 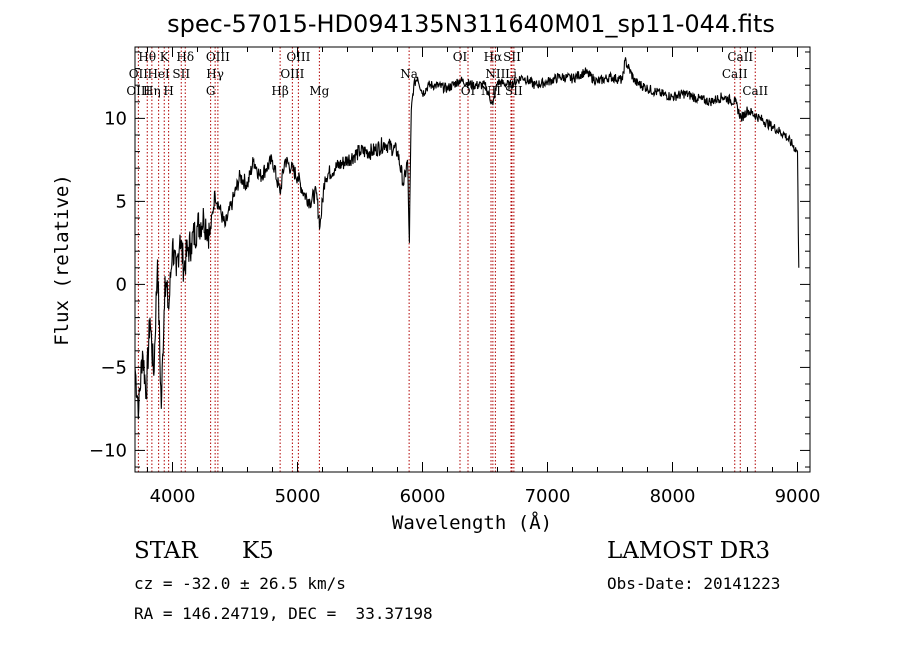 I want to click on line-label-li: Li, so click(x=511, y=74).